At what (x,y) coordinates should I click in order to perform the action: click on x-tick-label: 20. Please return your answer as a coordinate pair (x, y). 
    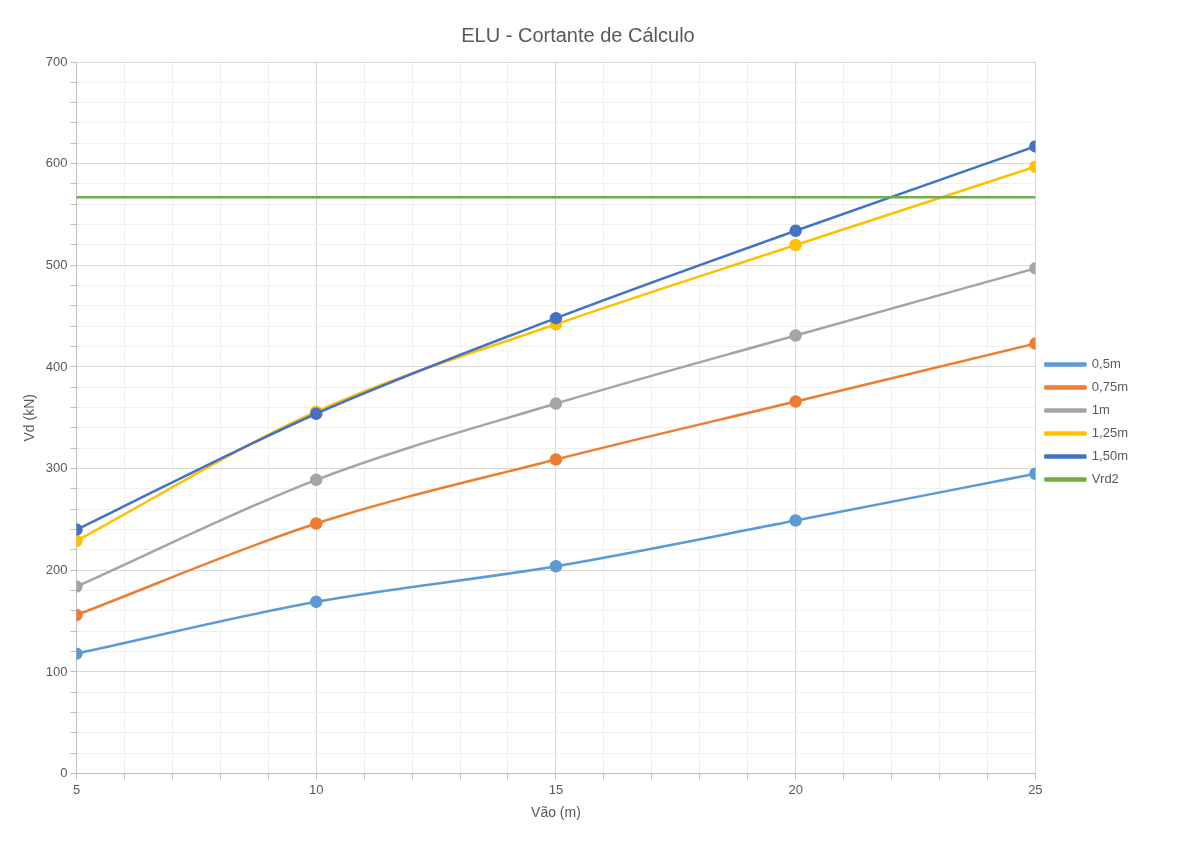
    Looking at the image, I should click on (795, 789).